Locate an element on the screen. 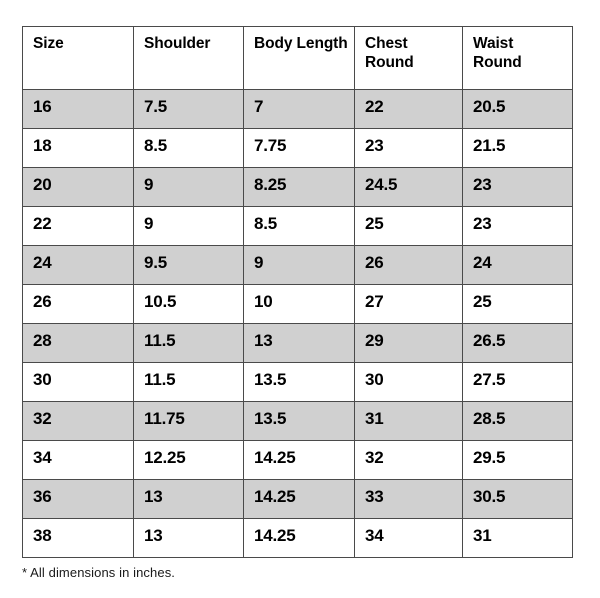 This screenshot has height=598, width=600. cell-size: 22 is located at coordinates (78, 226).